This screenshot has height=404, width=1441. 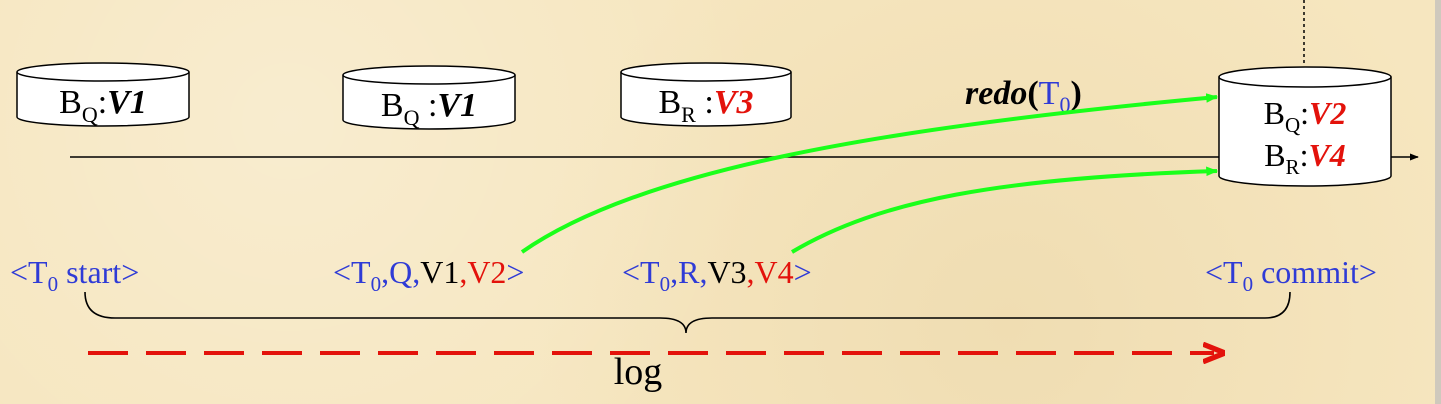 I want to click on disk-label-q: BQ:V2, so click(x=1305, y=116).